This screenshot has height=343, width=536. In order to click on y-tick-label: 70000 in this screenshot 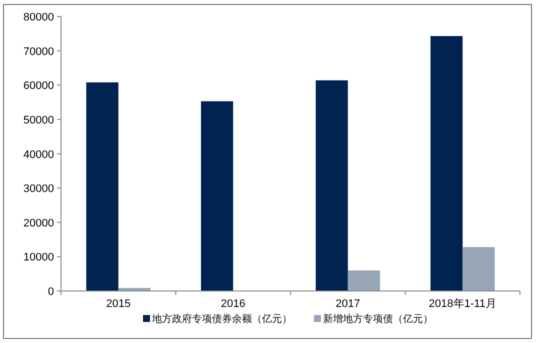, I will do `click(38, 52)`.